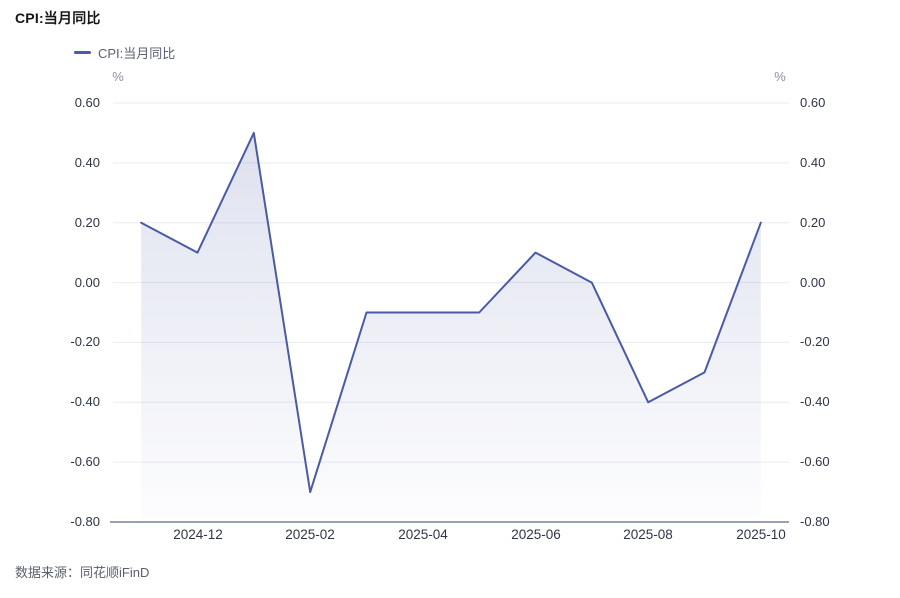 The image size is (900, 598). Describe the element at coordinates (85, 401) in the screenshot. I see `y-tick-label-left: -0.40` at that location.